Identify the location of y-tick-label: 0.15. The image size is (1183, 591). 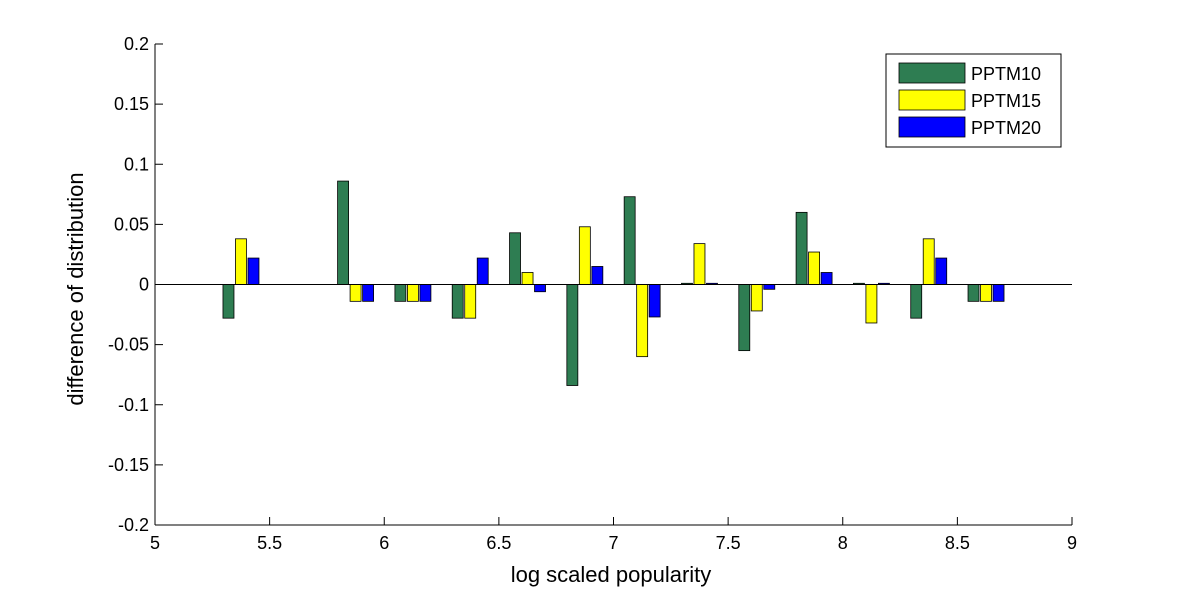
(131, 104).